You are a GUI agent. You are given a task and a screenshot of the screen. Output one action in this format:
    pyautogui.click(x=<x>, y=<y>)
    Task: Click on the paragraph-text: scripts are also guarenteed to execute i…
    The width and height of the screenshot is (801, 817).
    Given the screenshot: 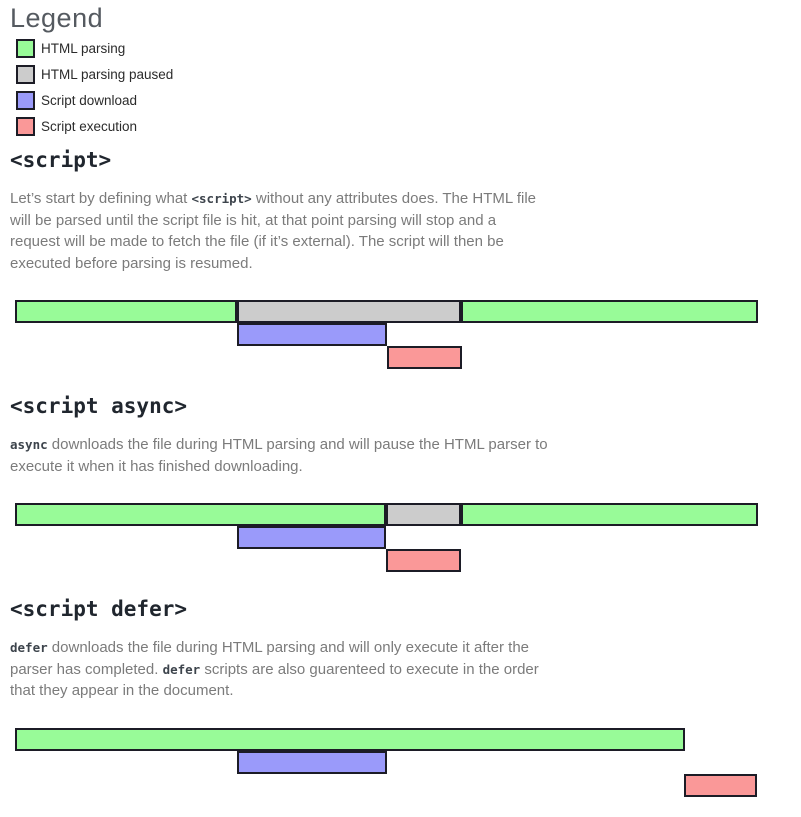 What is the action you would take?
    pyautogui.click(x=274, y=680)
    